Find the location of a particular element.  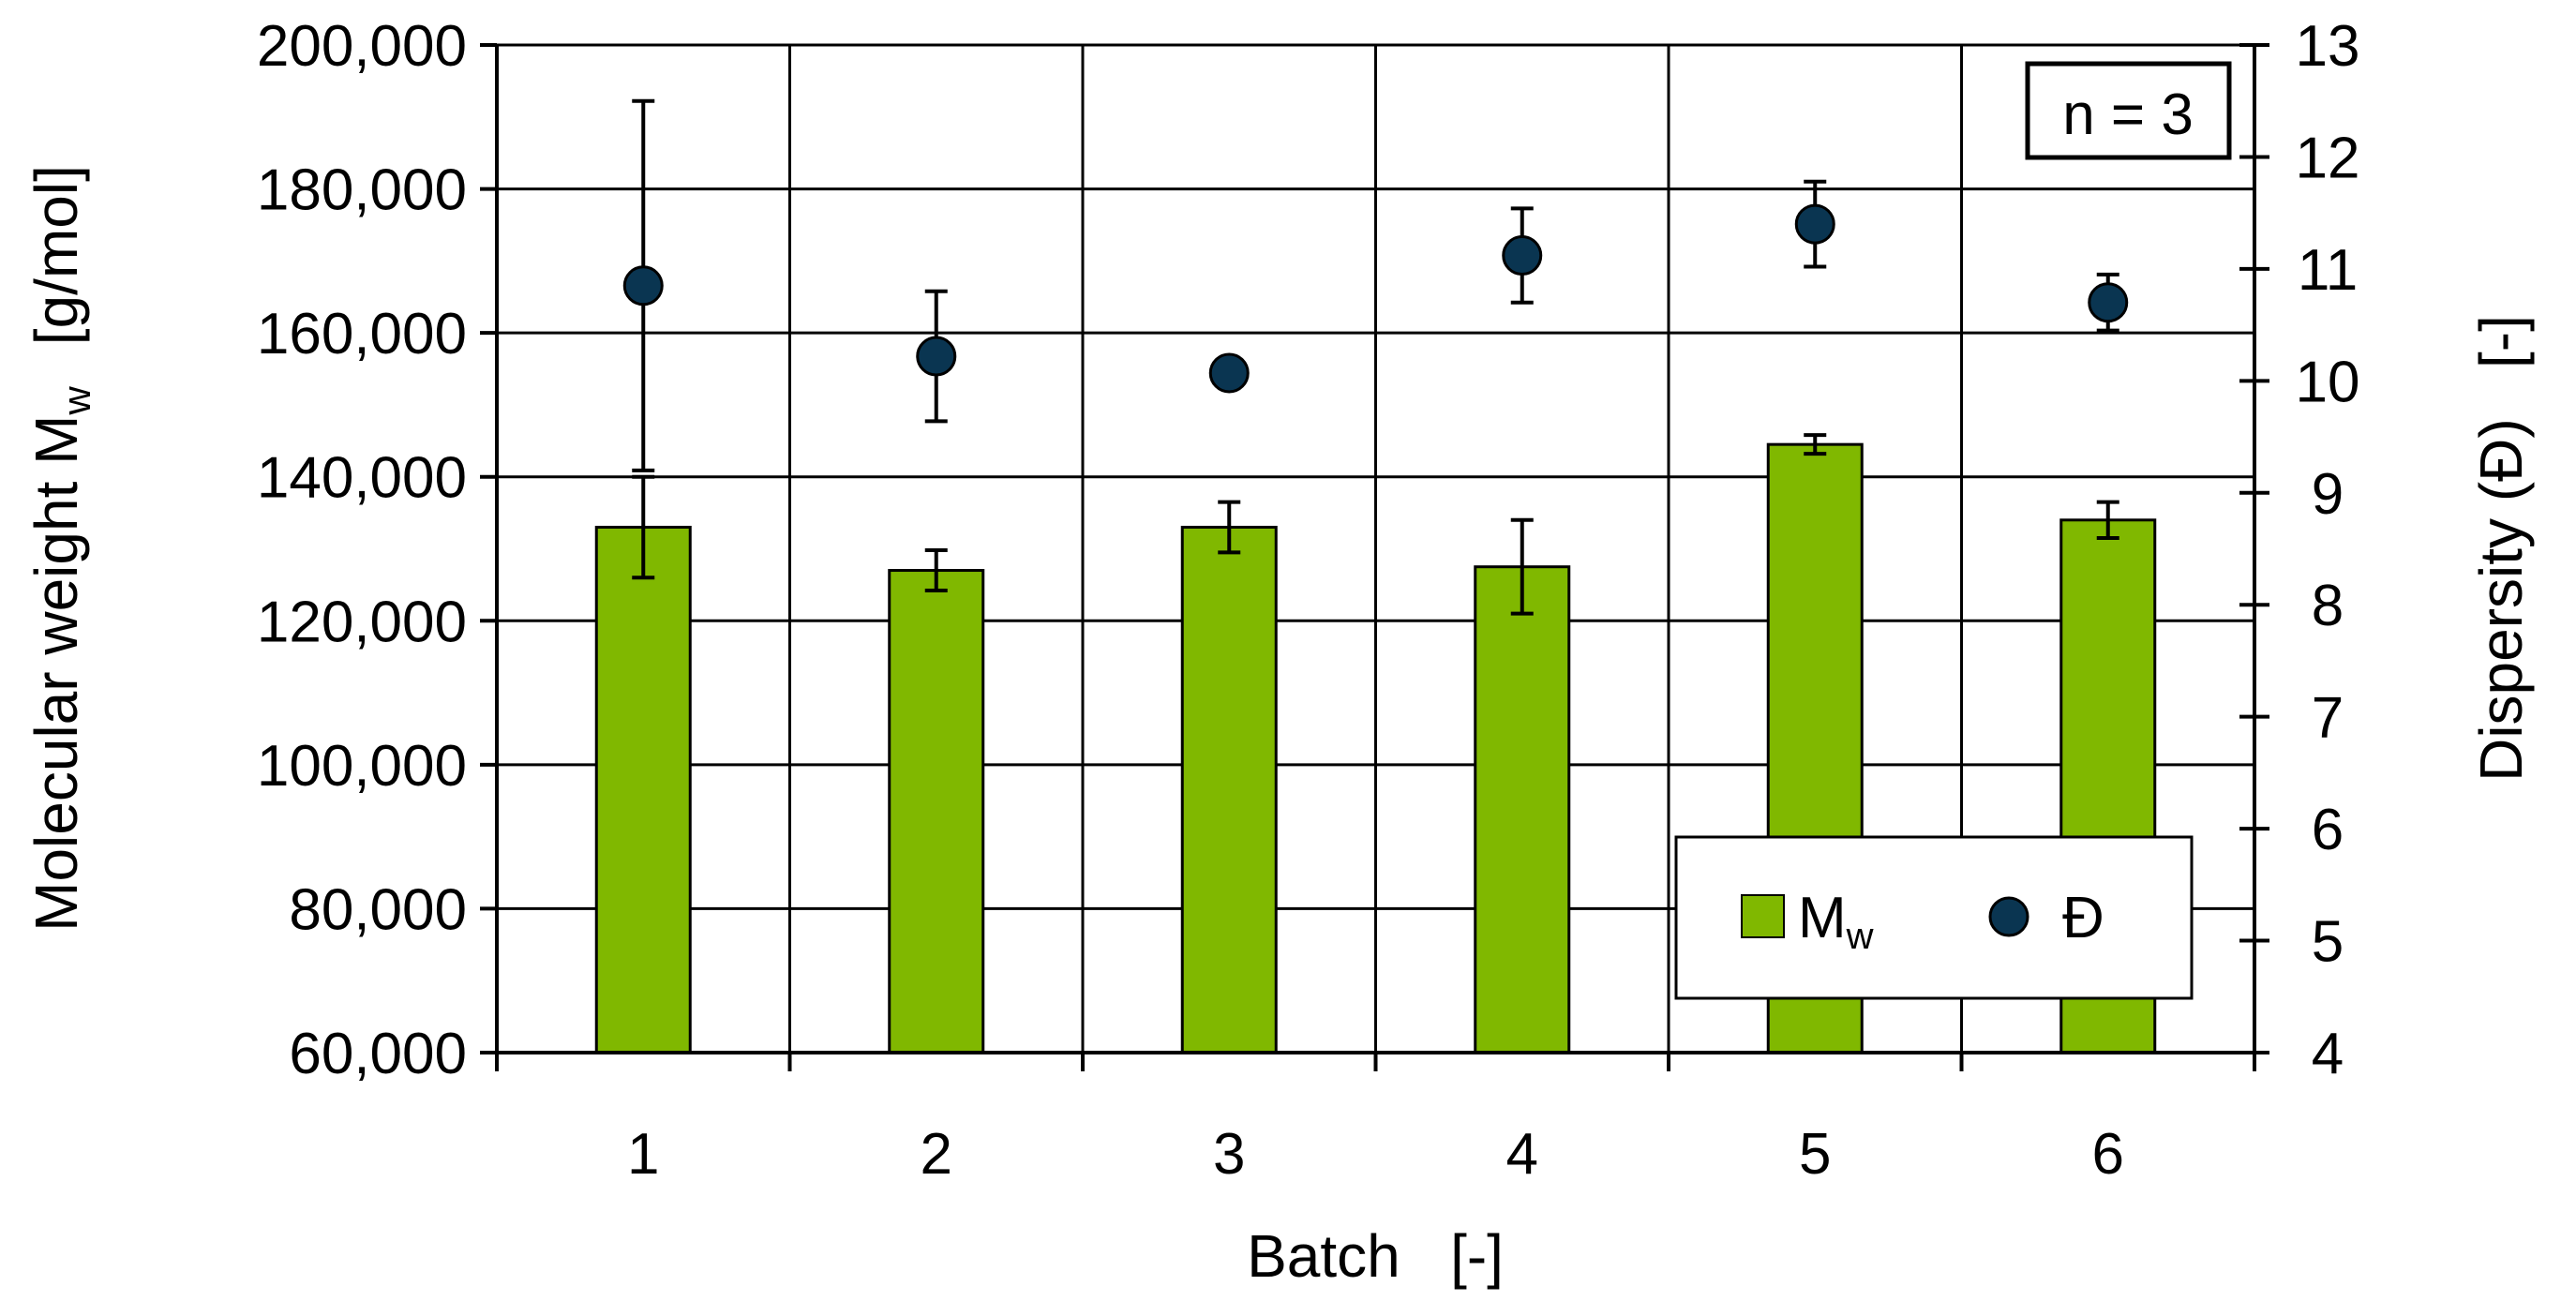

x-tick-label: 4 is located at coordinates (1522, 1154).